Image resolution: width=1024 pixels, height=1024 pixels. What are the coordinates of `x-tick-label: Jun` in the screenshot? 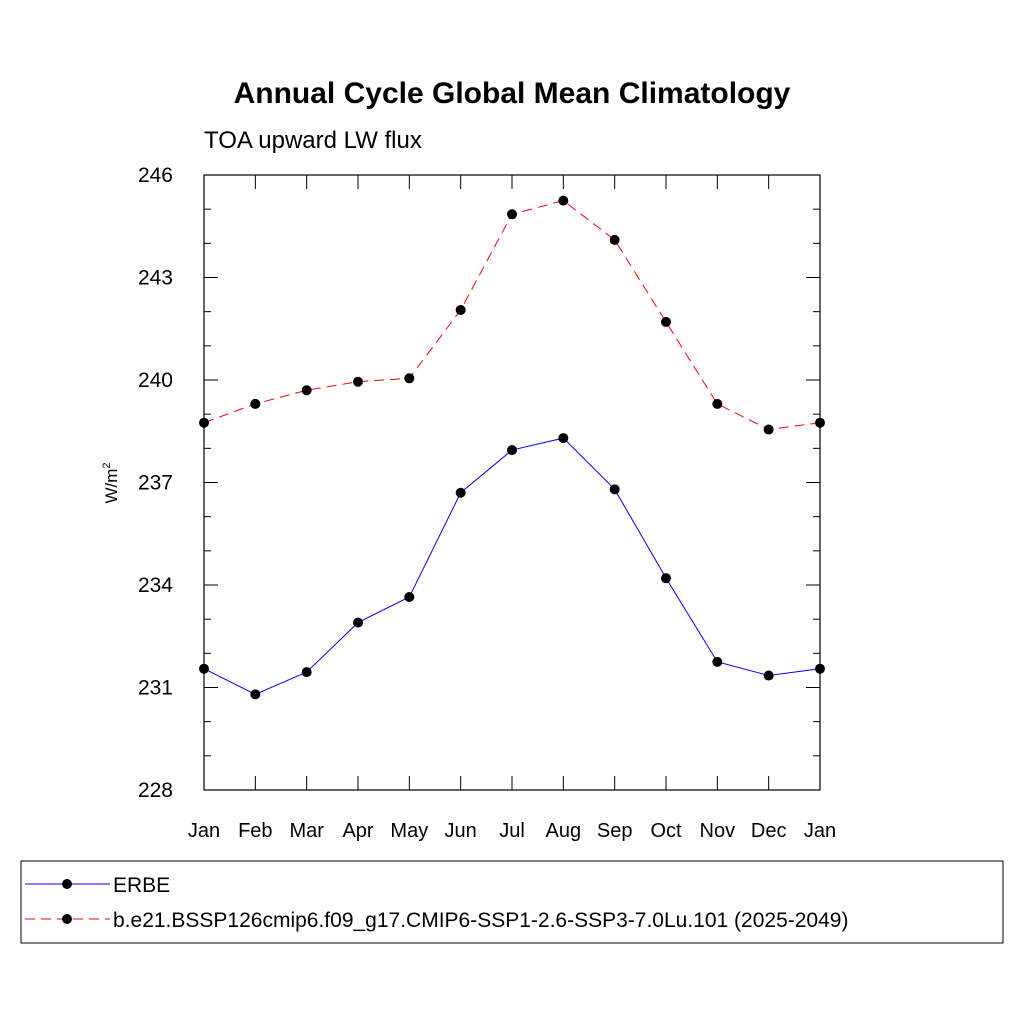 It's located at (461, 831).